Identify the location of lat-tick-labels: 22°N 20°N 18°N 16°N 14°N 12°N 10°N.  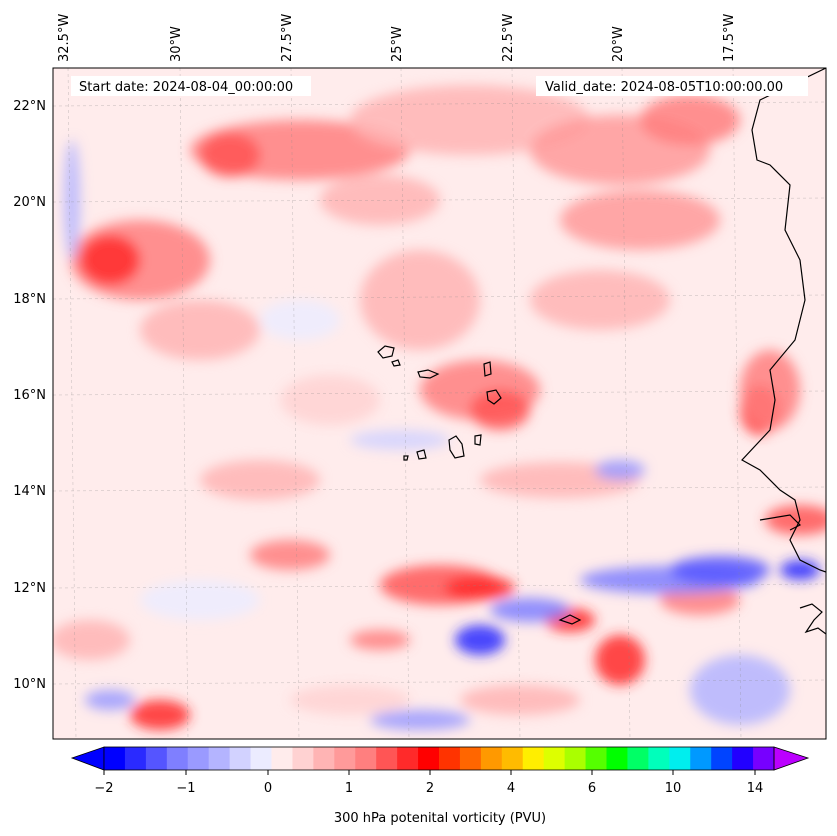
(29, 395).